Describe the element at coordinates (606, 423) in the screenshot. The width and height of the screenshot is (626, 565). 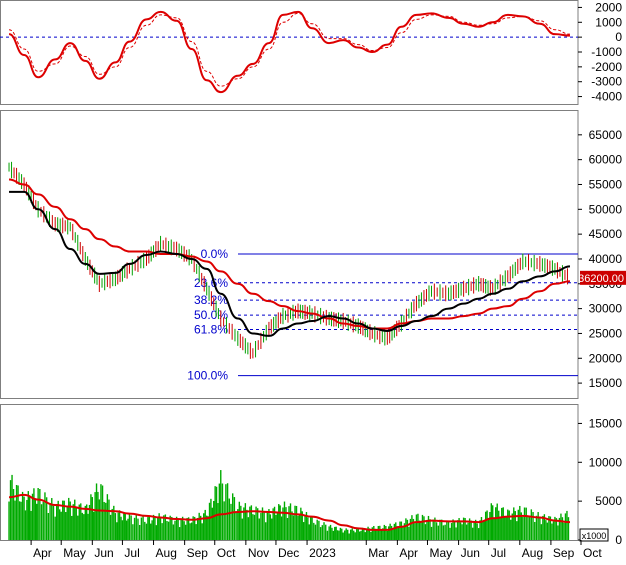
I see `volume-tick-label: 15000` at that location.